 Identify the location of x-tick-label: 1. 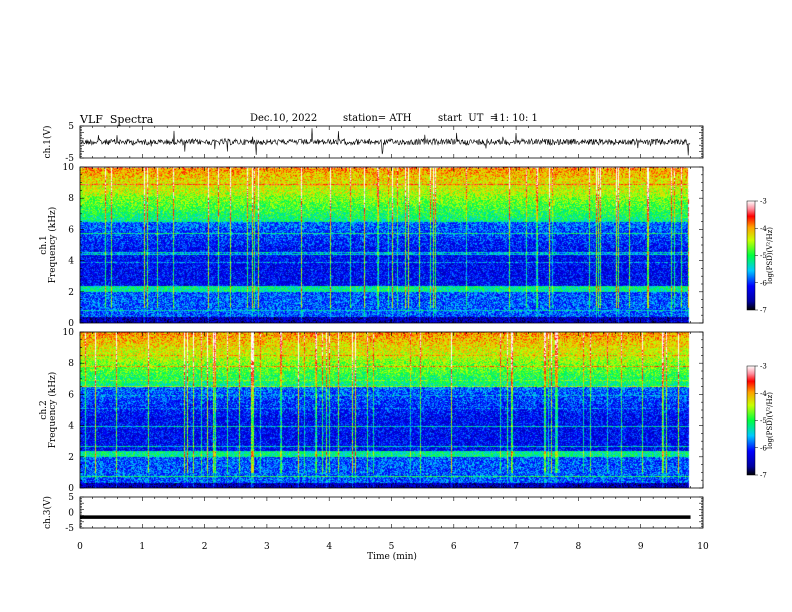
(142, 547).